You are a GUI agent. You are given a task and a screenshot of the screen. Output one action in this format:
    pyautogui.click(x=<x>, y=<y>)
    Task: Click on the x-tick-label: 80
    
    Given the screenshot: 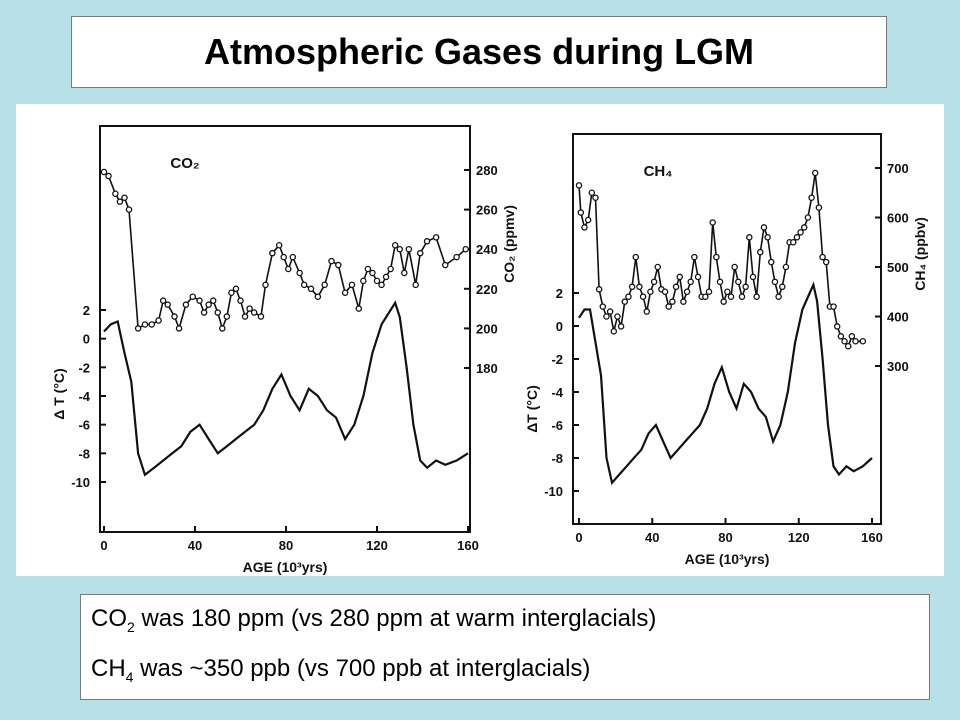 What is the action you would take?
    pyautogui.click(x=725, y=537)
    